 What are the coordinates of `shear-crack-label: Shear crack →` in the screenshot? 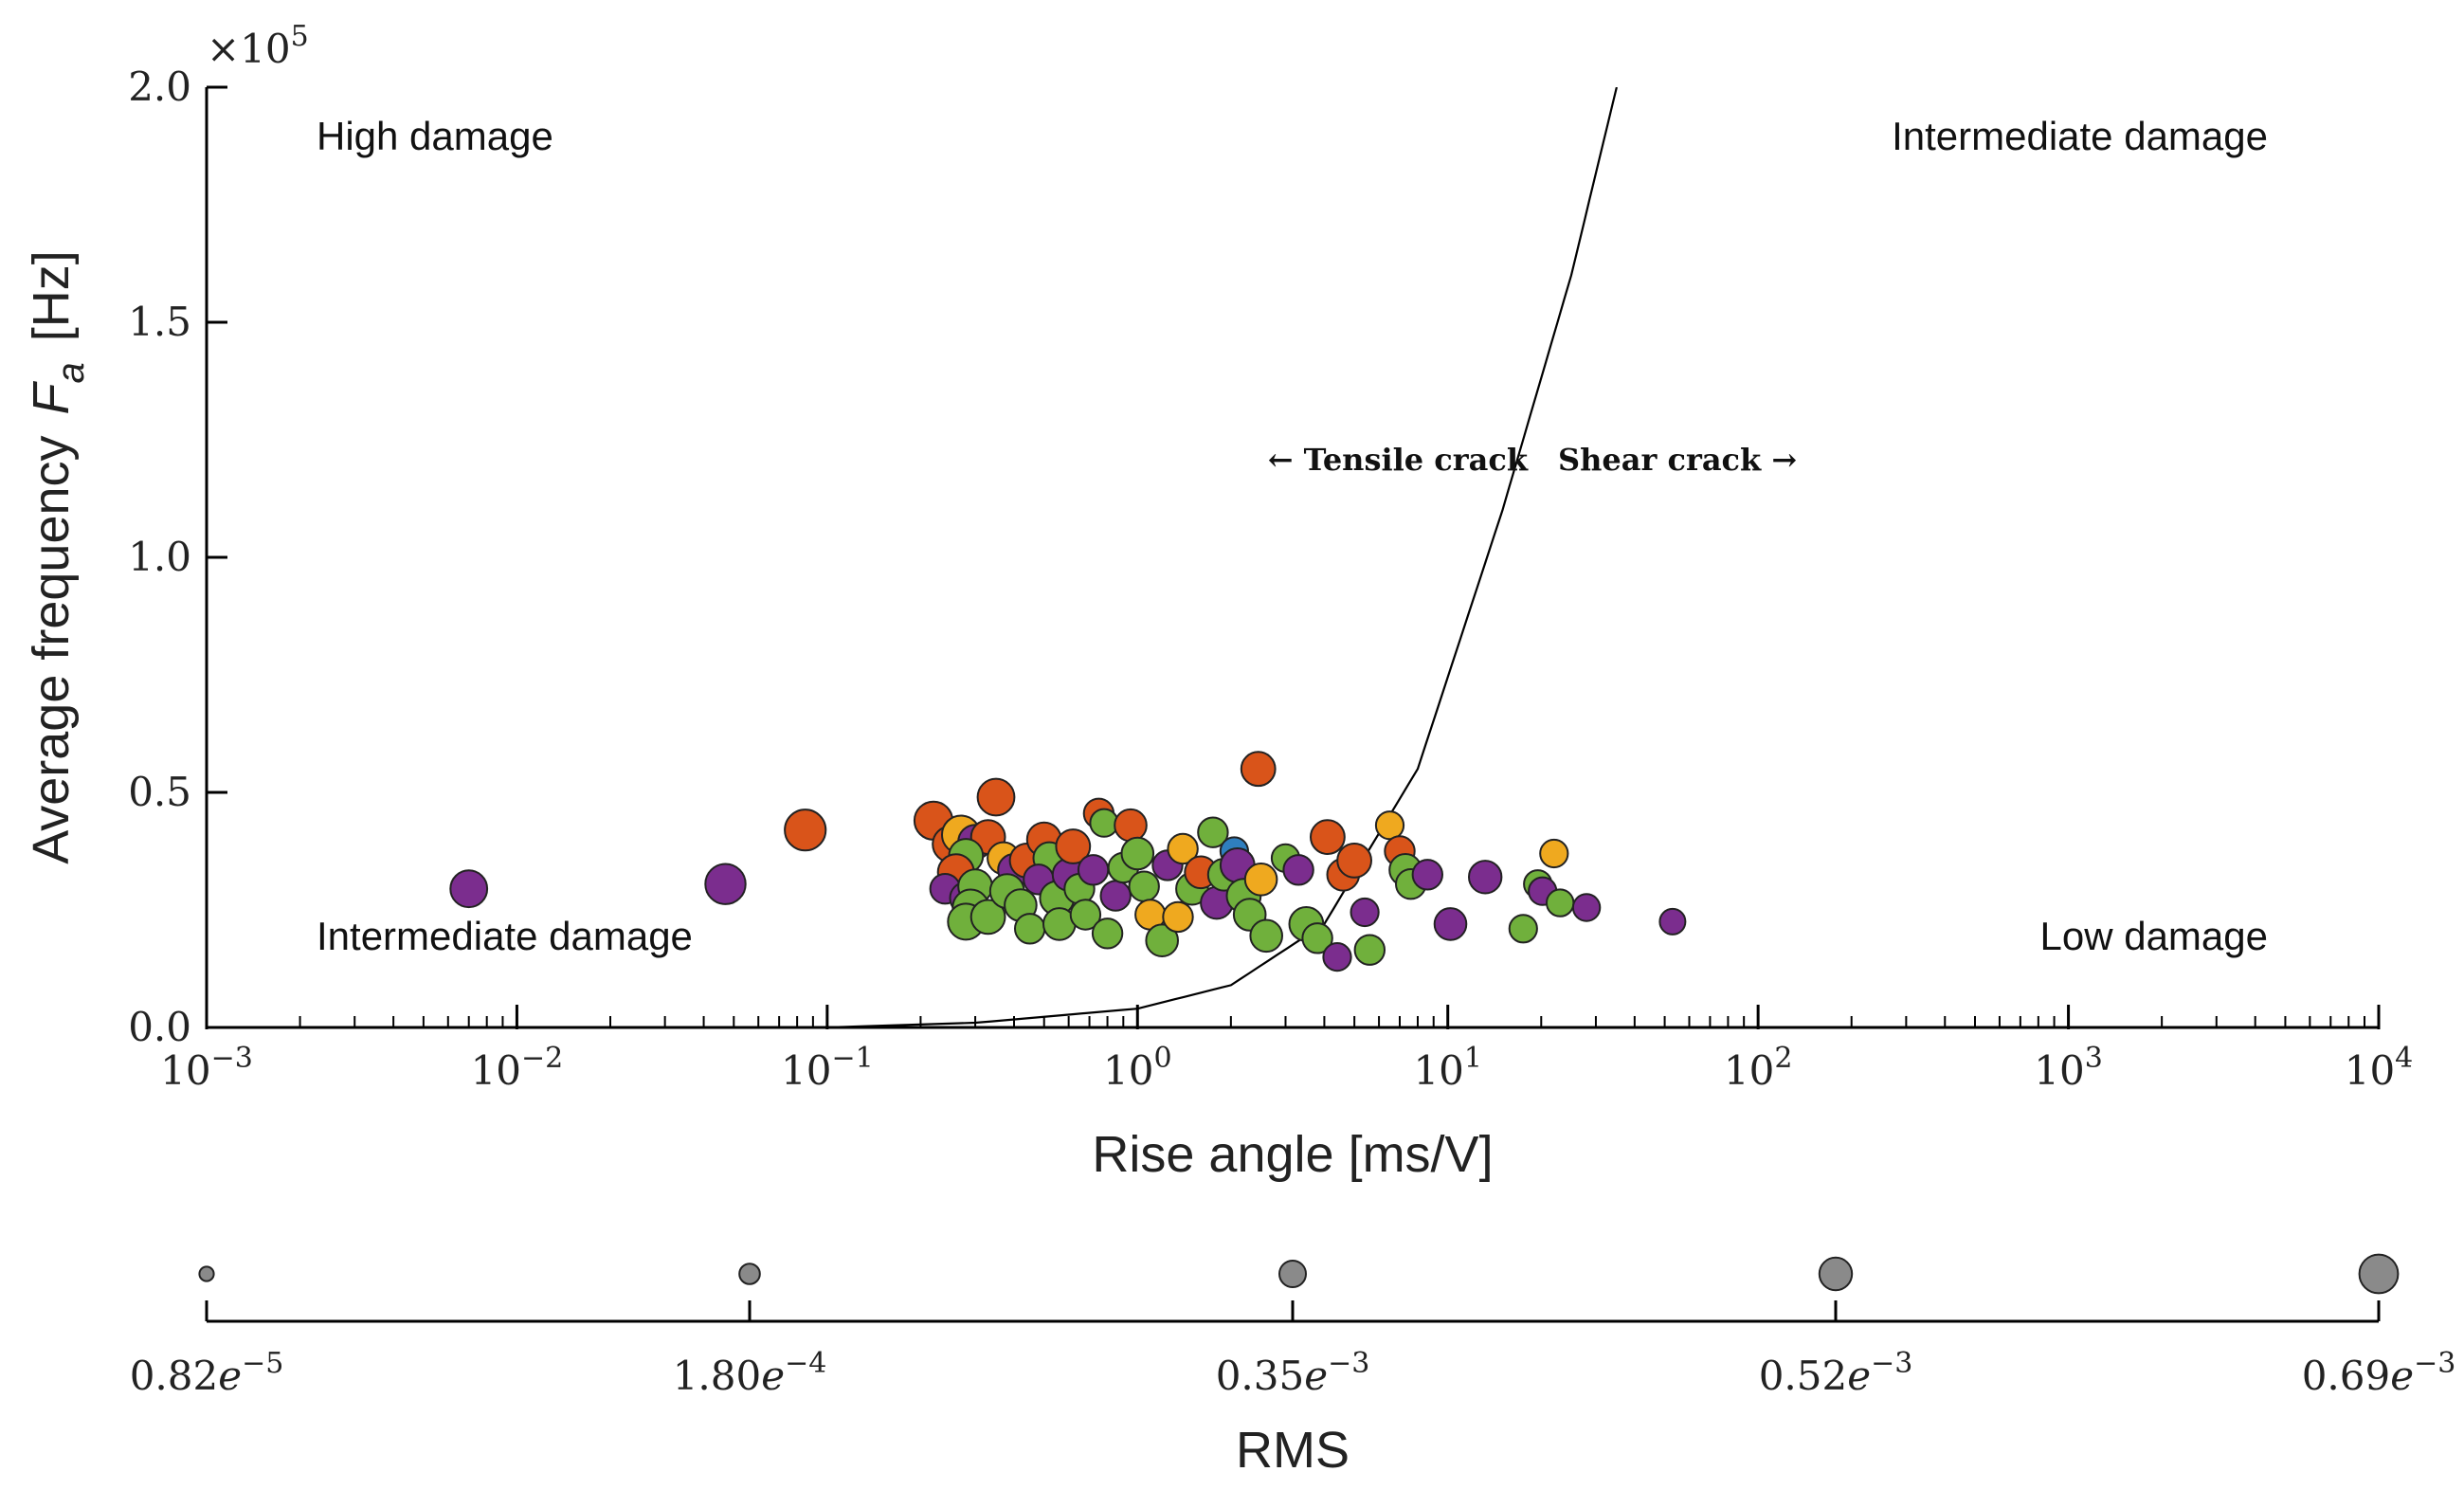 It's located at (1678, 460).